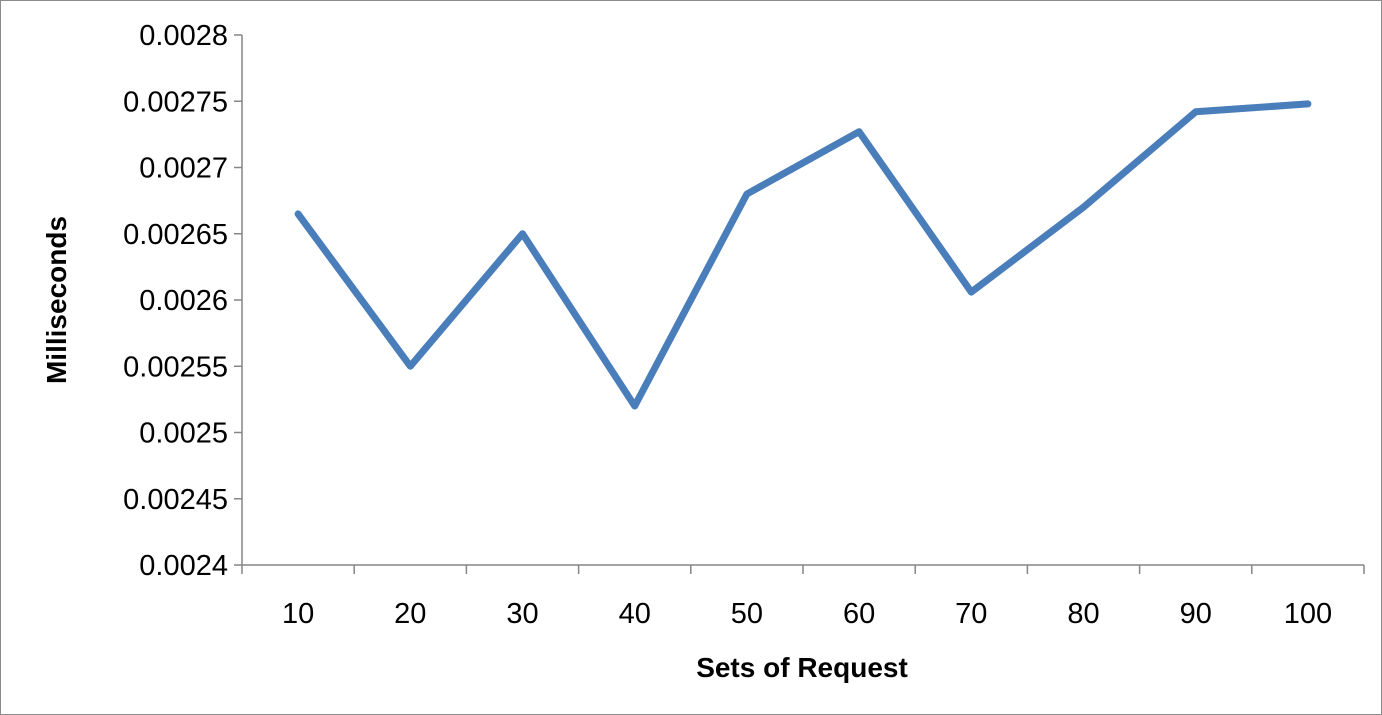  What do you see at coordinates (56, 300) in the screenshot?
I see `y-axis-title: Milliseconds` at bounding box center [56, 300].